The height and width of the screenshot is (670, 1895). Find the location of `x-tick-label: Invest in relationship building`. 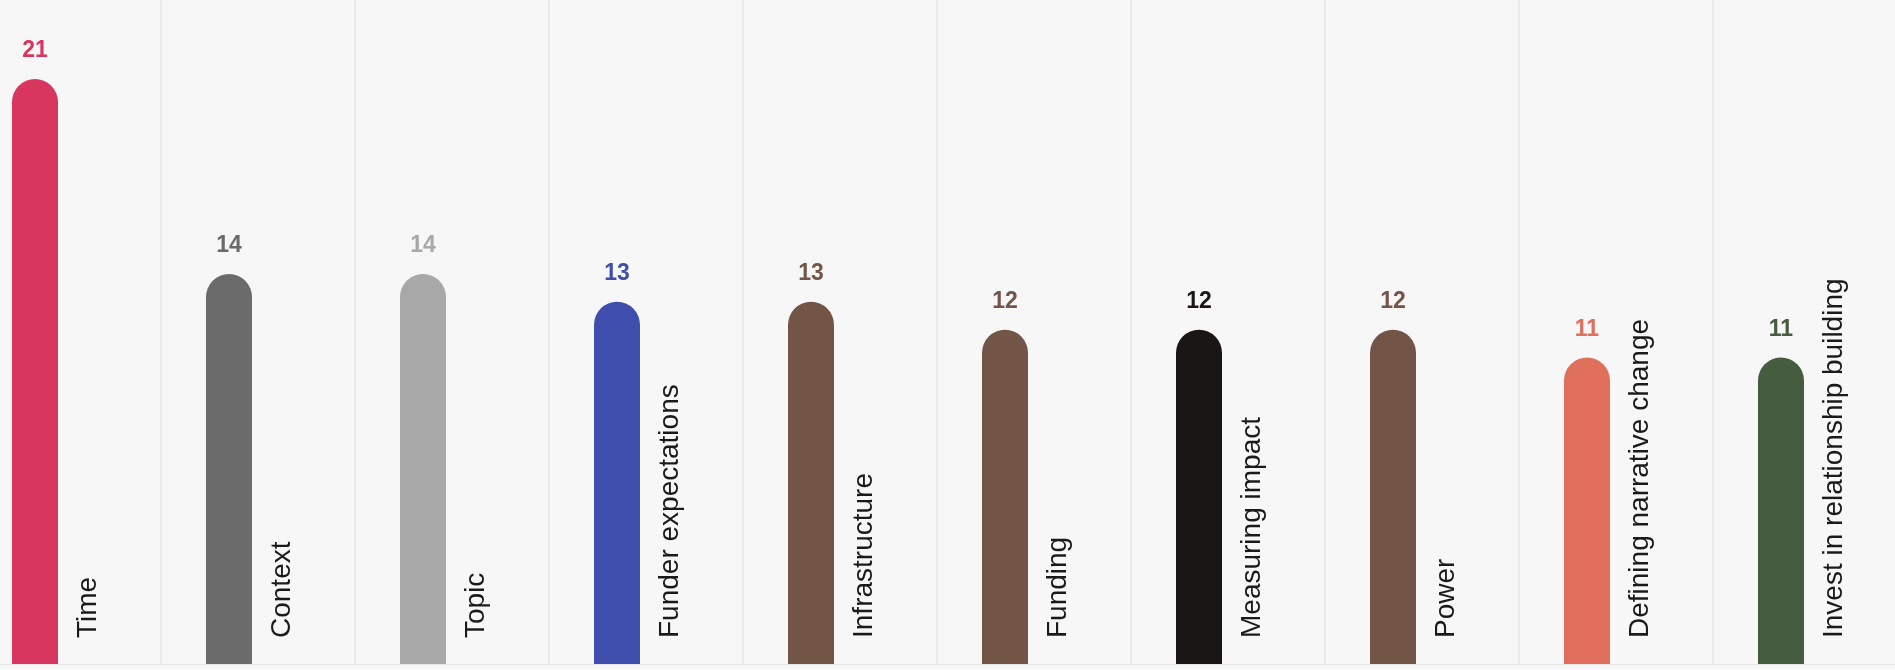

x-tick-label: Invest in relationship building is located at coordinates (1832, 458).